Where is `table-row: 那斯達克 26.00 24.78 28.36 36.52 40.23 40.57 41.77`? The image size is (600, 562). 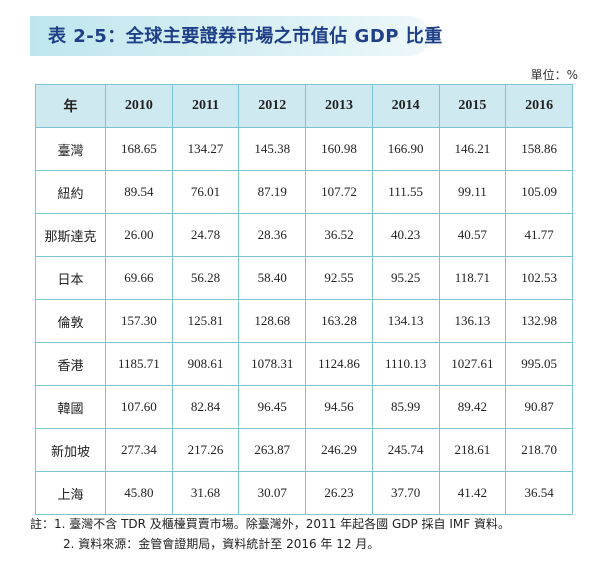 table-row: 那斯達克 26.00 24.78 28.36 36.52 40.23 40.57 41.77 is located at coordinates (304, 235).